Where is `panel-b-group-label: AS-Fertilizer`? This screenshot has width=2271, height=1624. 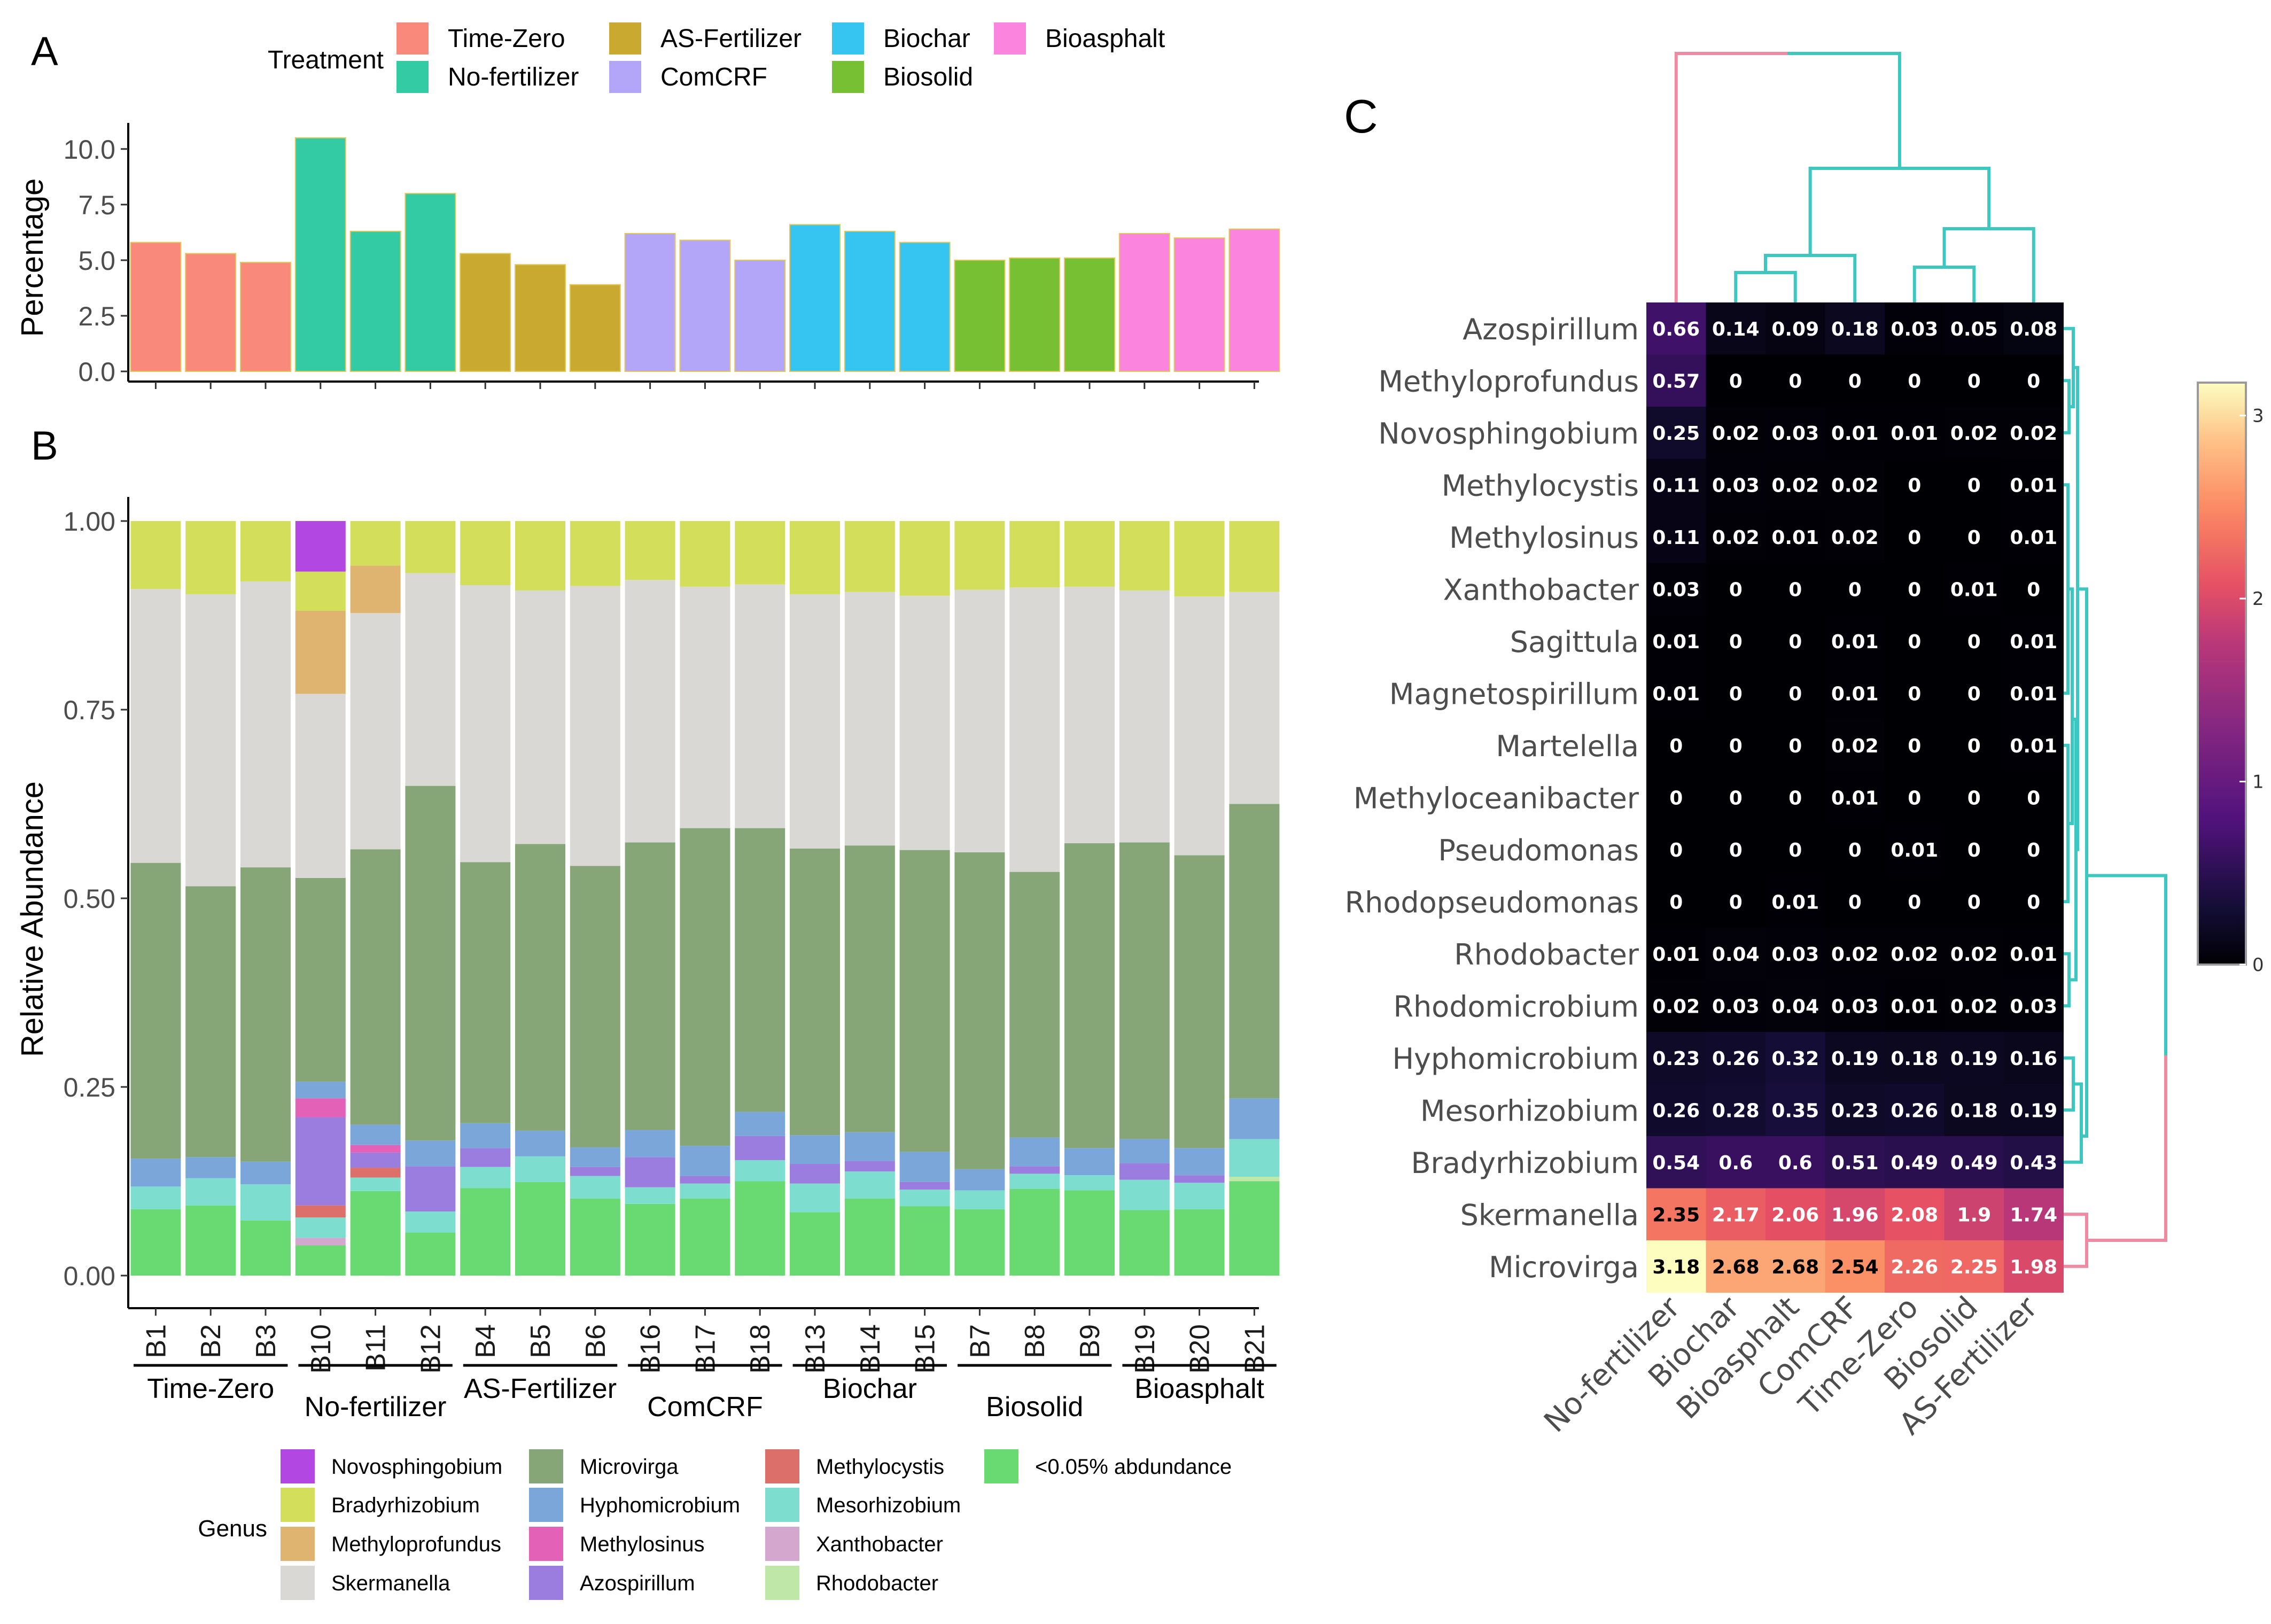
panel-b-group-label: AS-Fertilizer is located at coordinates (540, 1388).